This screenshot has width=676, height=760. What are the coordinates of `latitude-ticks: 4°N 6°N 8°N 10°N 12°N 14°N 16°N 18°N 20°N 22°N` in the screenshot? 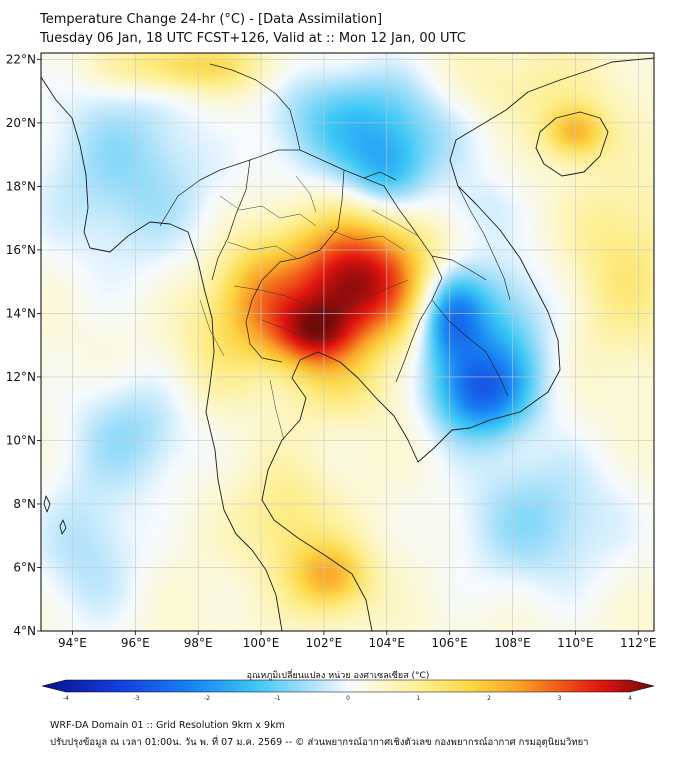 It's located at (23, 345).